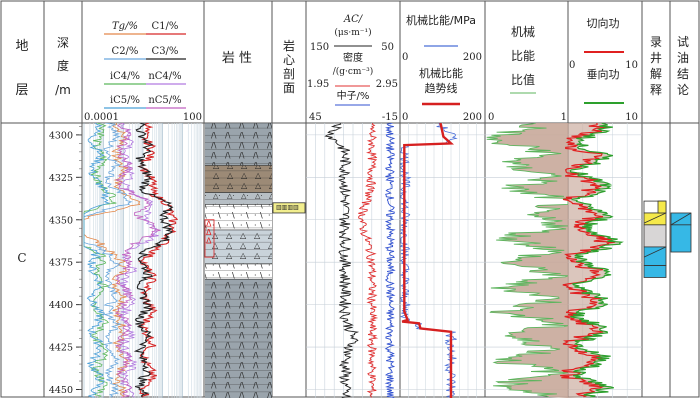 The image size is (700, 408). Describe the element at coordinates (63, 90) in the screenshot. I see `svg-text: /m` at that location.